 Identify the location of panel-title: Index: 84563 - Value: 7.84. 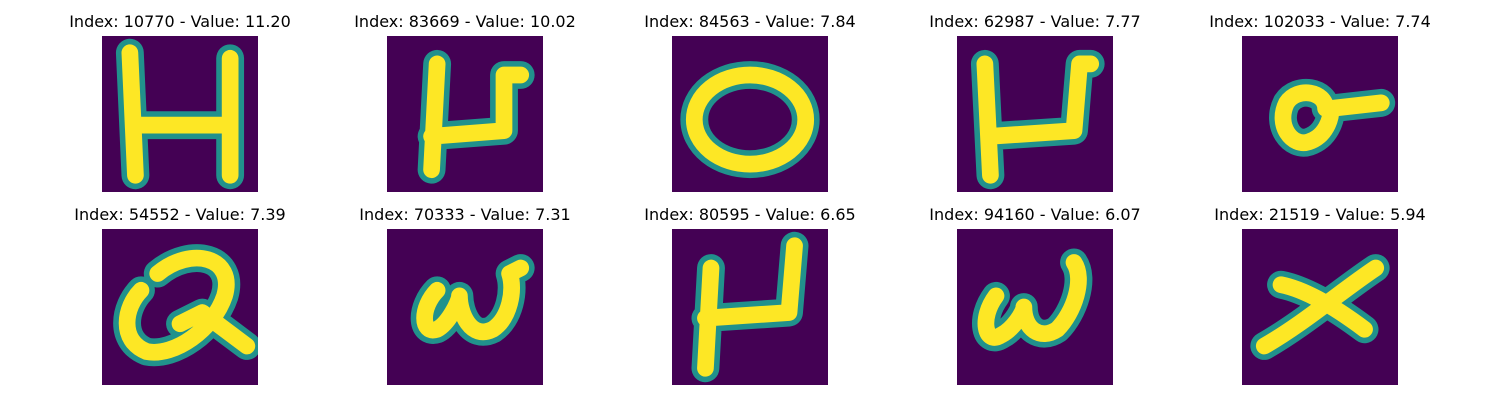
(750, 21).